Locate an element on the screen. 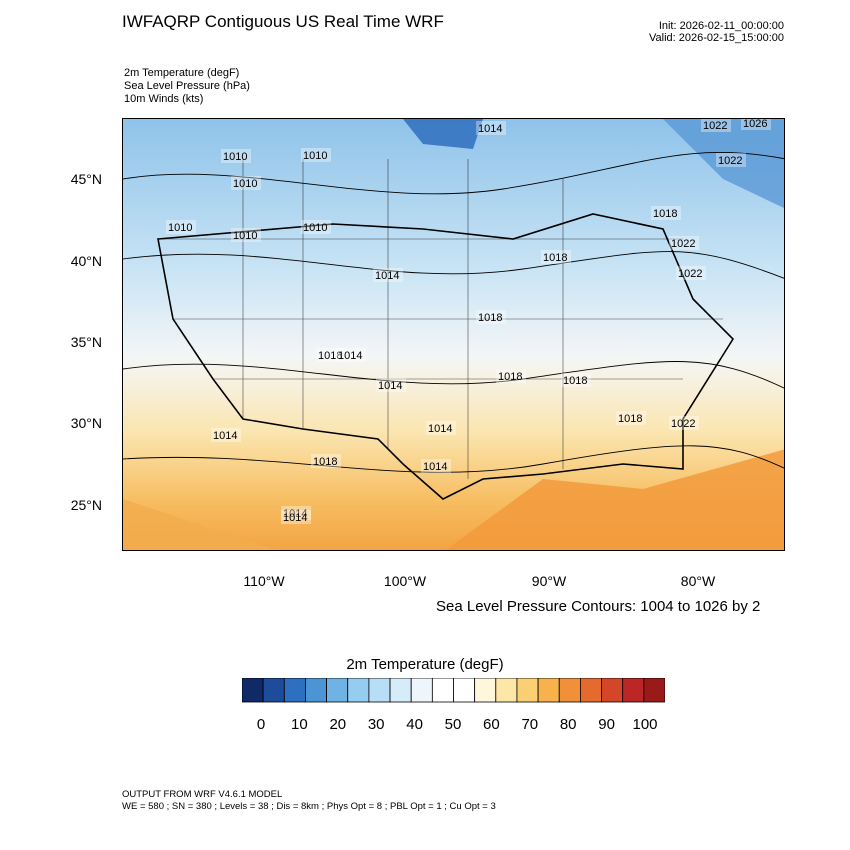 The height and width of the screenshot is (850, 850). lon-label: 110°W is located at coordinates (264, 581).